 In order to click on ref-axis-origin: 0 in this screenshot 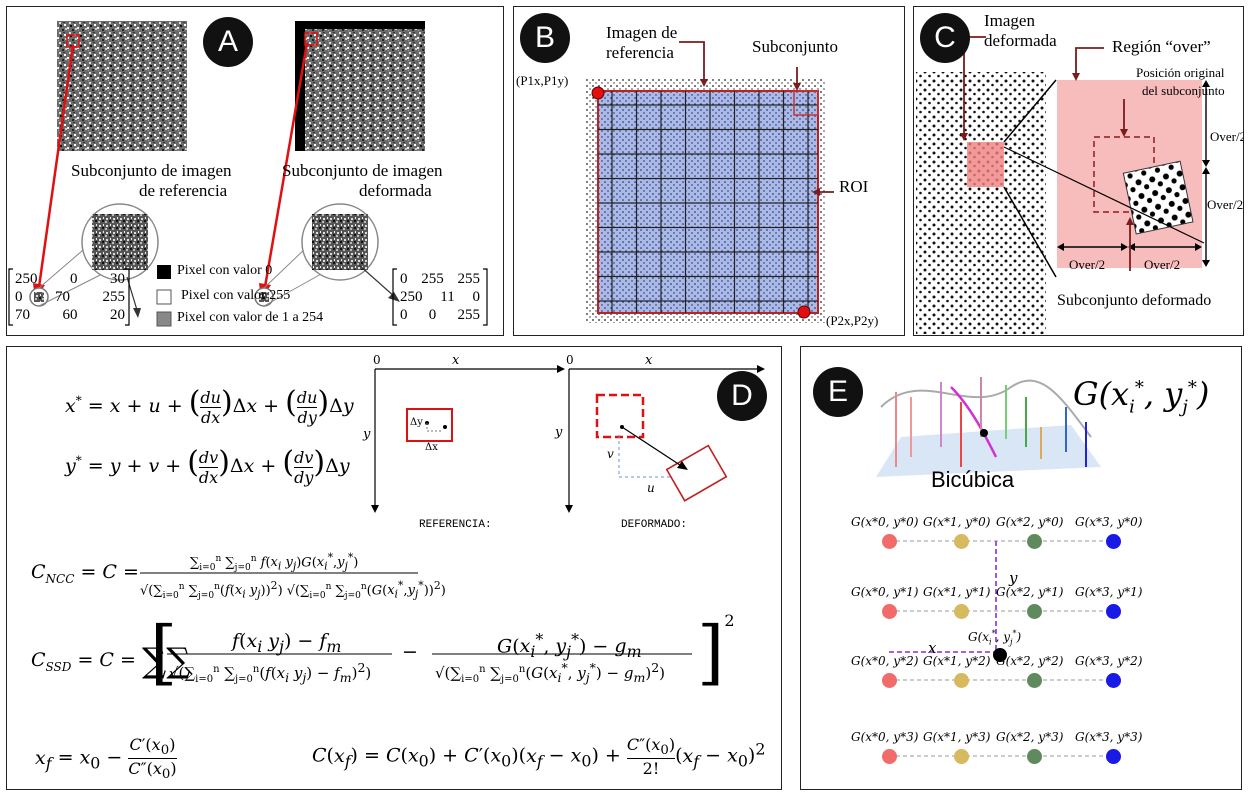, I will do `click(377, 360)`.